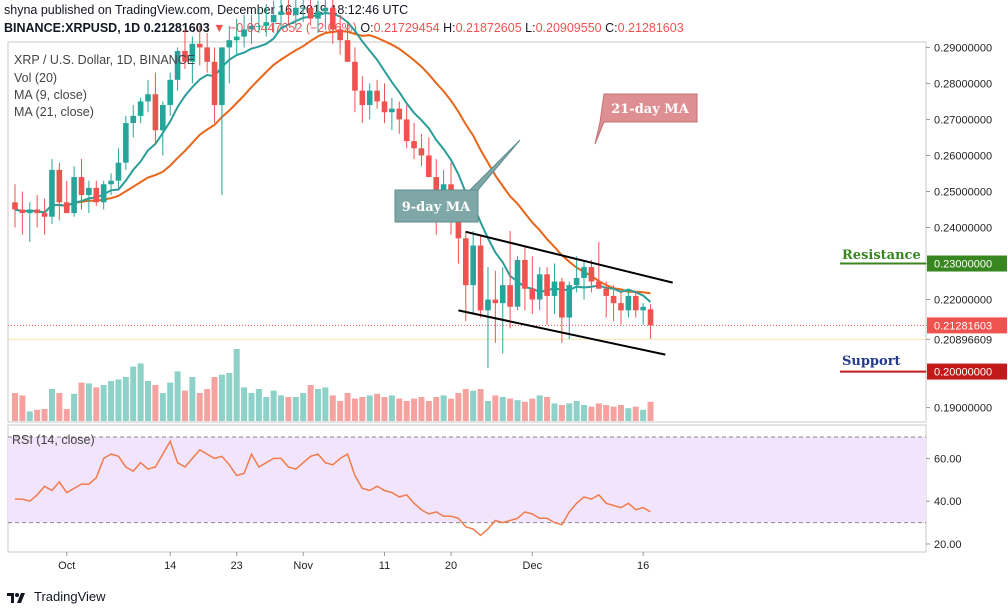 Image resolution: width=1008 pixels, height=615 pixels. Describe the element at coordinates (530, 28) in the screenshot. I see `ohlc-low-label: L:` at that location.